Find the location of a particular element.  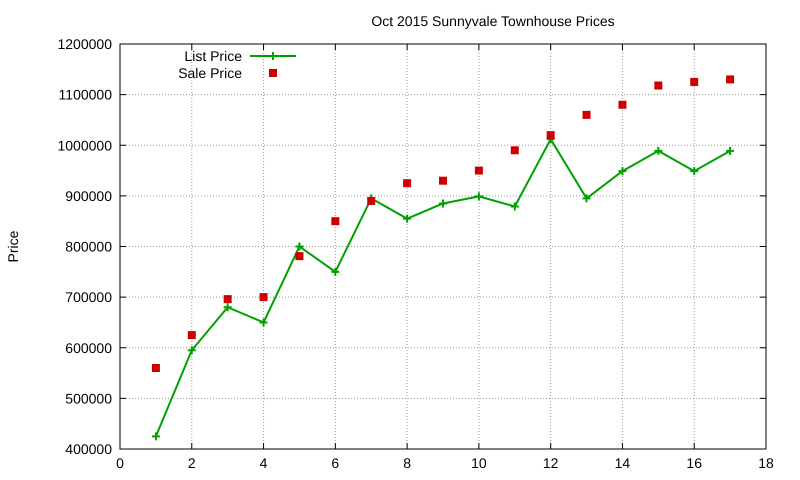

x-tick-label: 14 is located at coordinates (622, 463).